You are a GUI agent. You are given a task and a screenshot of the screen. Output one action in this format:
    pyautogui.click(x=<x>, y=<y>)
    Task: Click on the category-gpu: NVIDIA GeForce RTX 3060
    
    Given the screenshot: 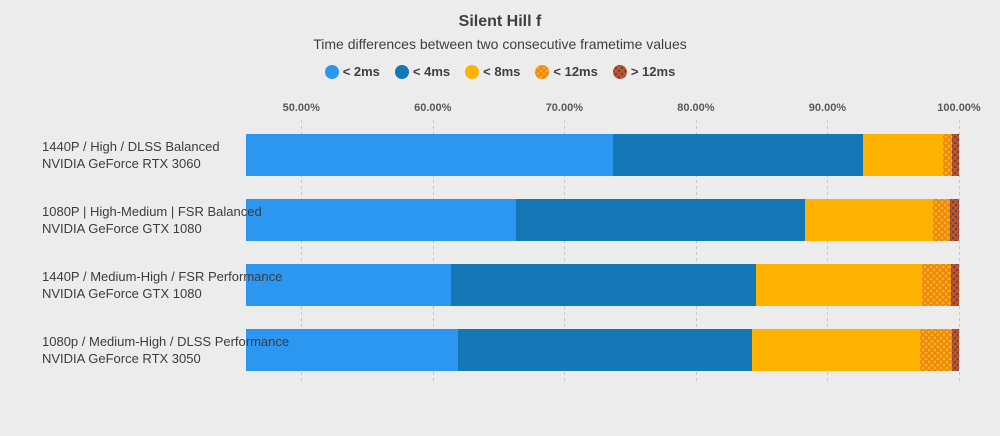 What is the action you would take?
    pyautogui.click(x=121, y=163)
    